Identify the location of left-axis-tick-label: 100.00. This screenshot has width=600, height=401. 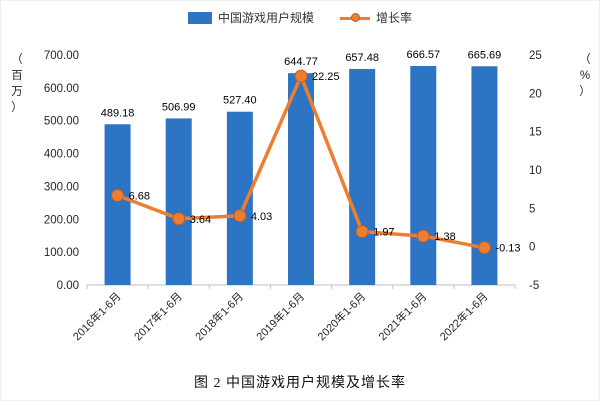
(61, 253).